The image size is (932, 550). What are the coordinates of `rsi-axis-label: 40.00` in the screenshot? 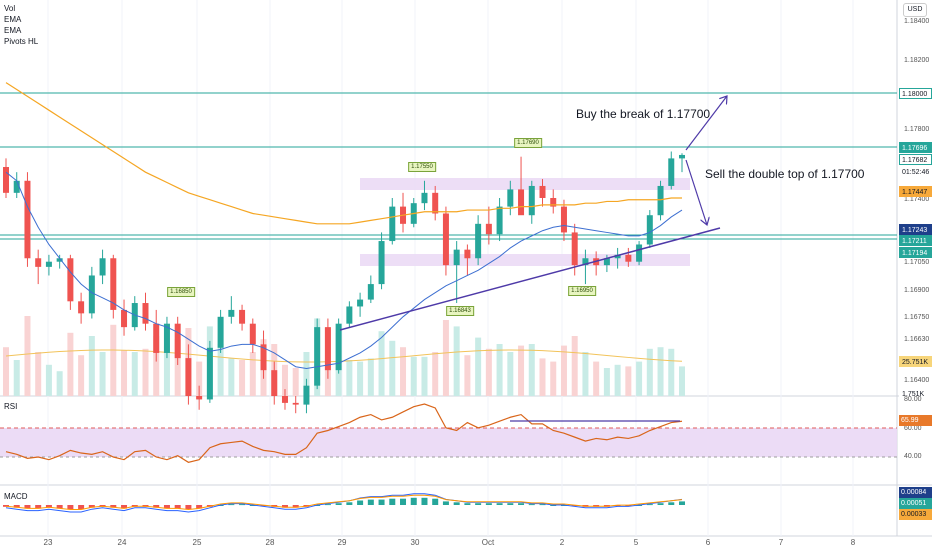 It's located at (913, 456).